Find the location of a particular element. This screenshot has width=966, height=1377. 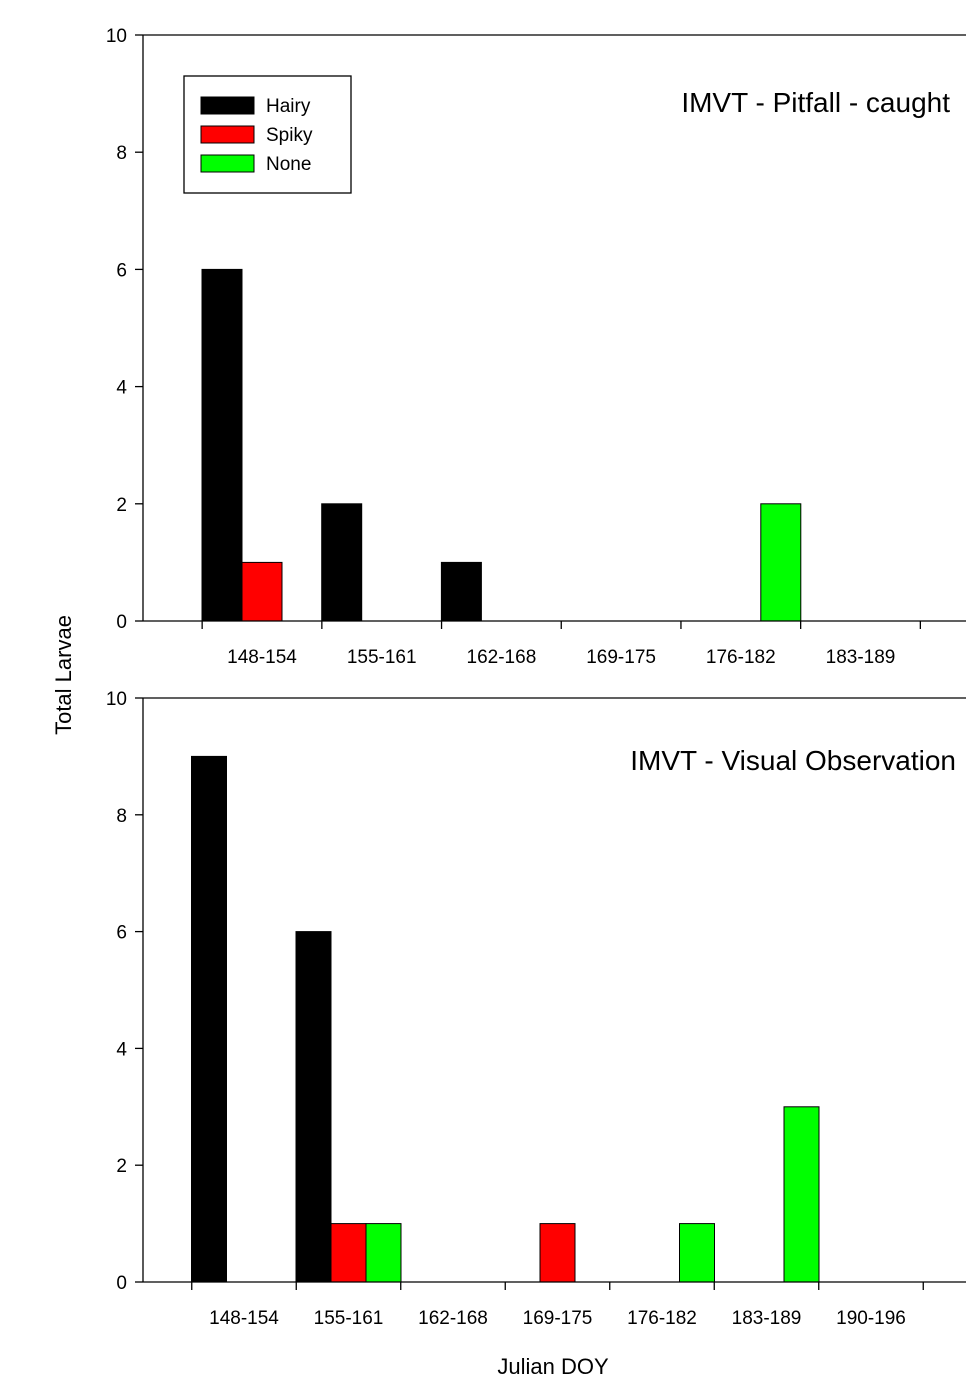

legend-swatch-spiky is located at coordinates (227, 134).